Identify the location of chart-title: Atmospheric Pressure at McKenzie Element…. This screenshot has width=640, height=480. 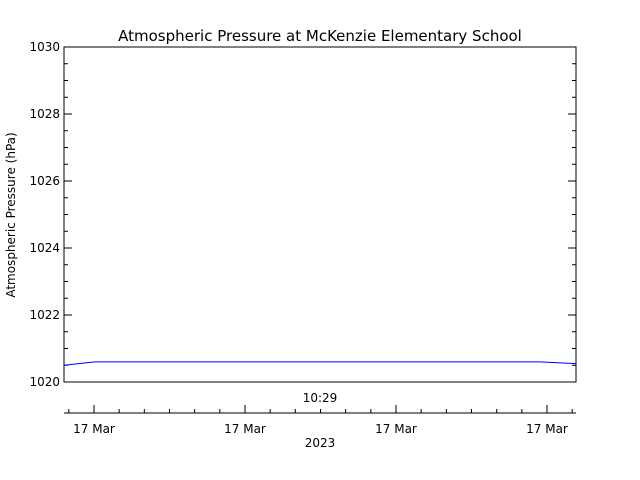
(320, 36).